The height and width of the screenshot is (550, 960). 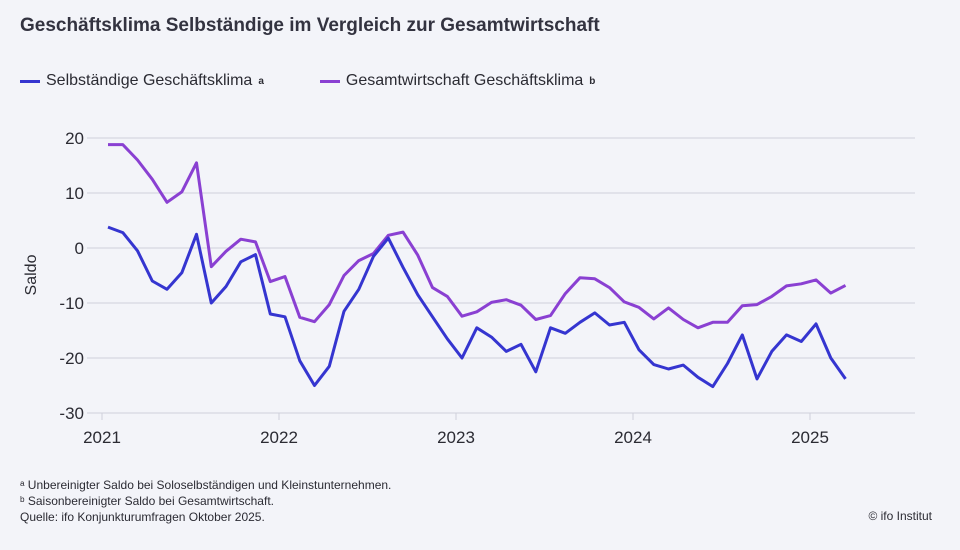 I want to click on legend-sup: b, so click(x=592, y=81).